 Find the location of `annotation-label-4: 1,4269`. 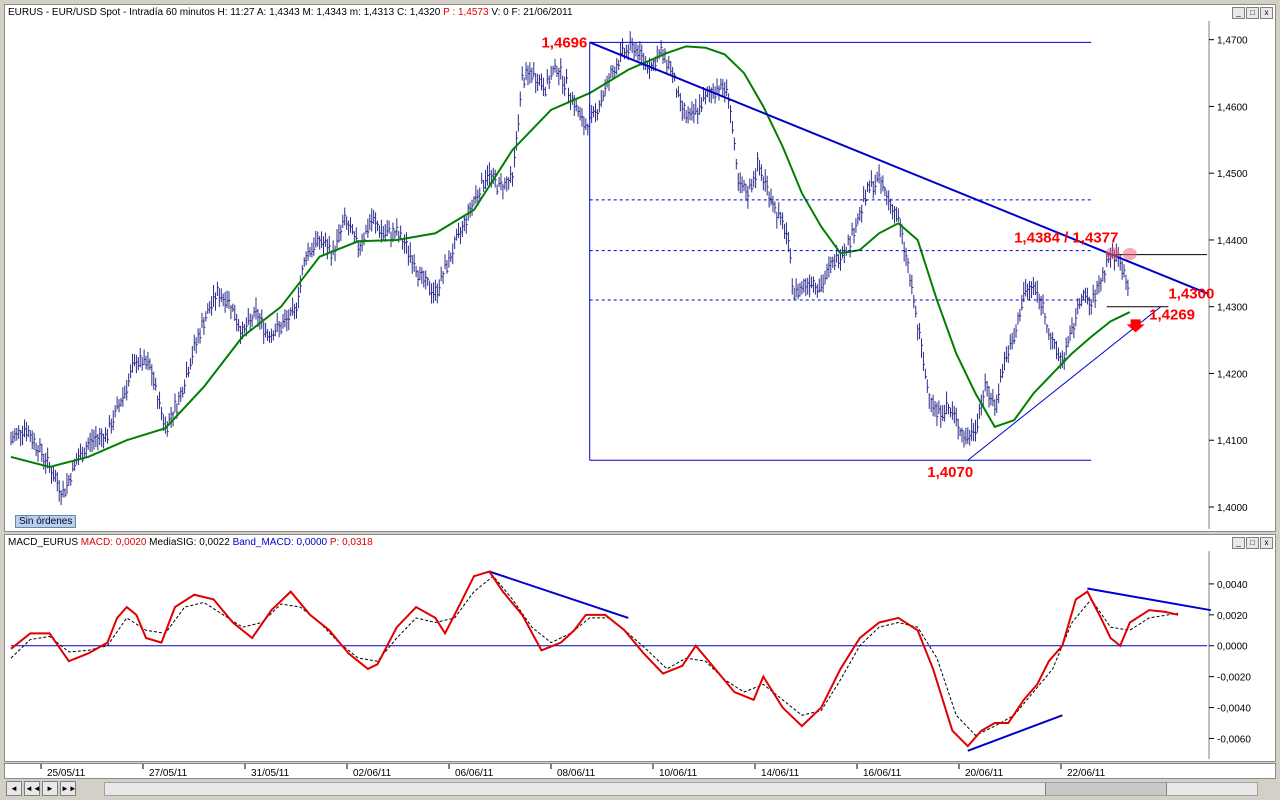

annotation-label-4: 1,4269 is located at coordinates (1172, 314).